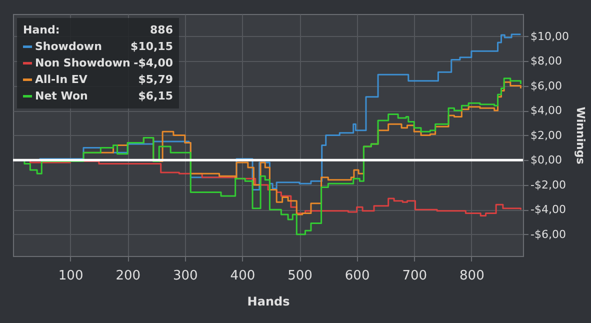 The image size is (591, 323). Describe the element at coordinates (472, 276) in the screenshot. I see `x-tick-label: 800` at that location.